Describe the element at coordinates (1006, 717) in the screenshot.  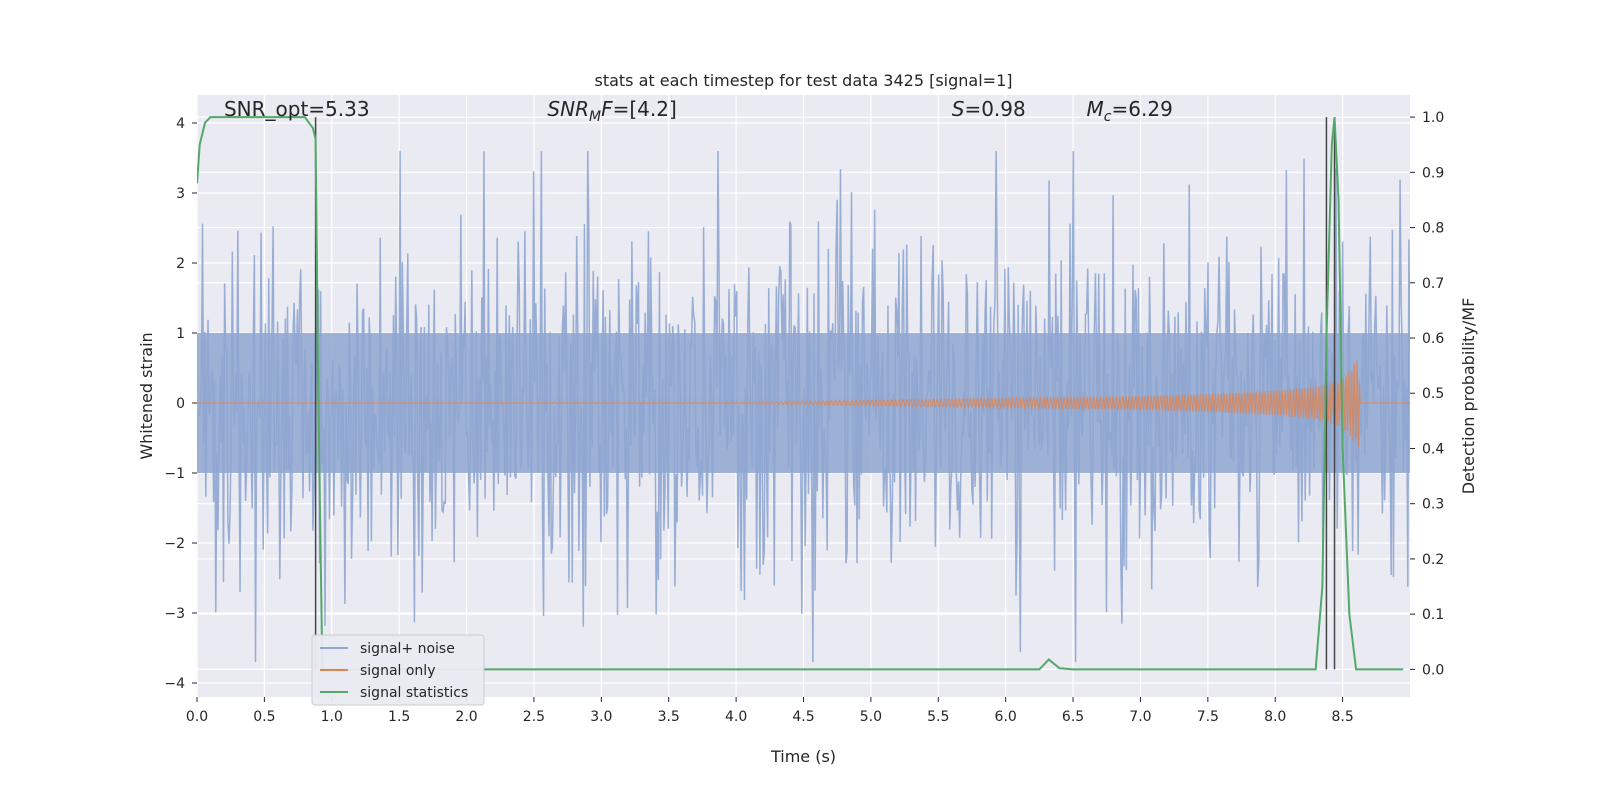
I see `x-tick-label: 6.0` at that location.